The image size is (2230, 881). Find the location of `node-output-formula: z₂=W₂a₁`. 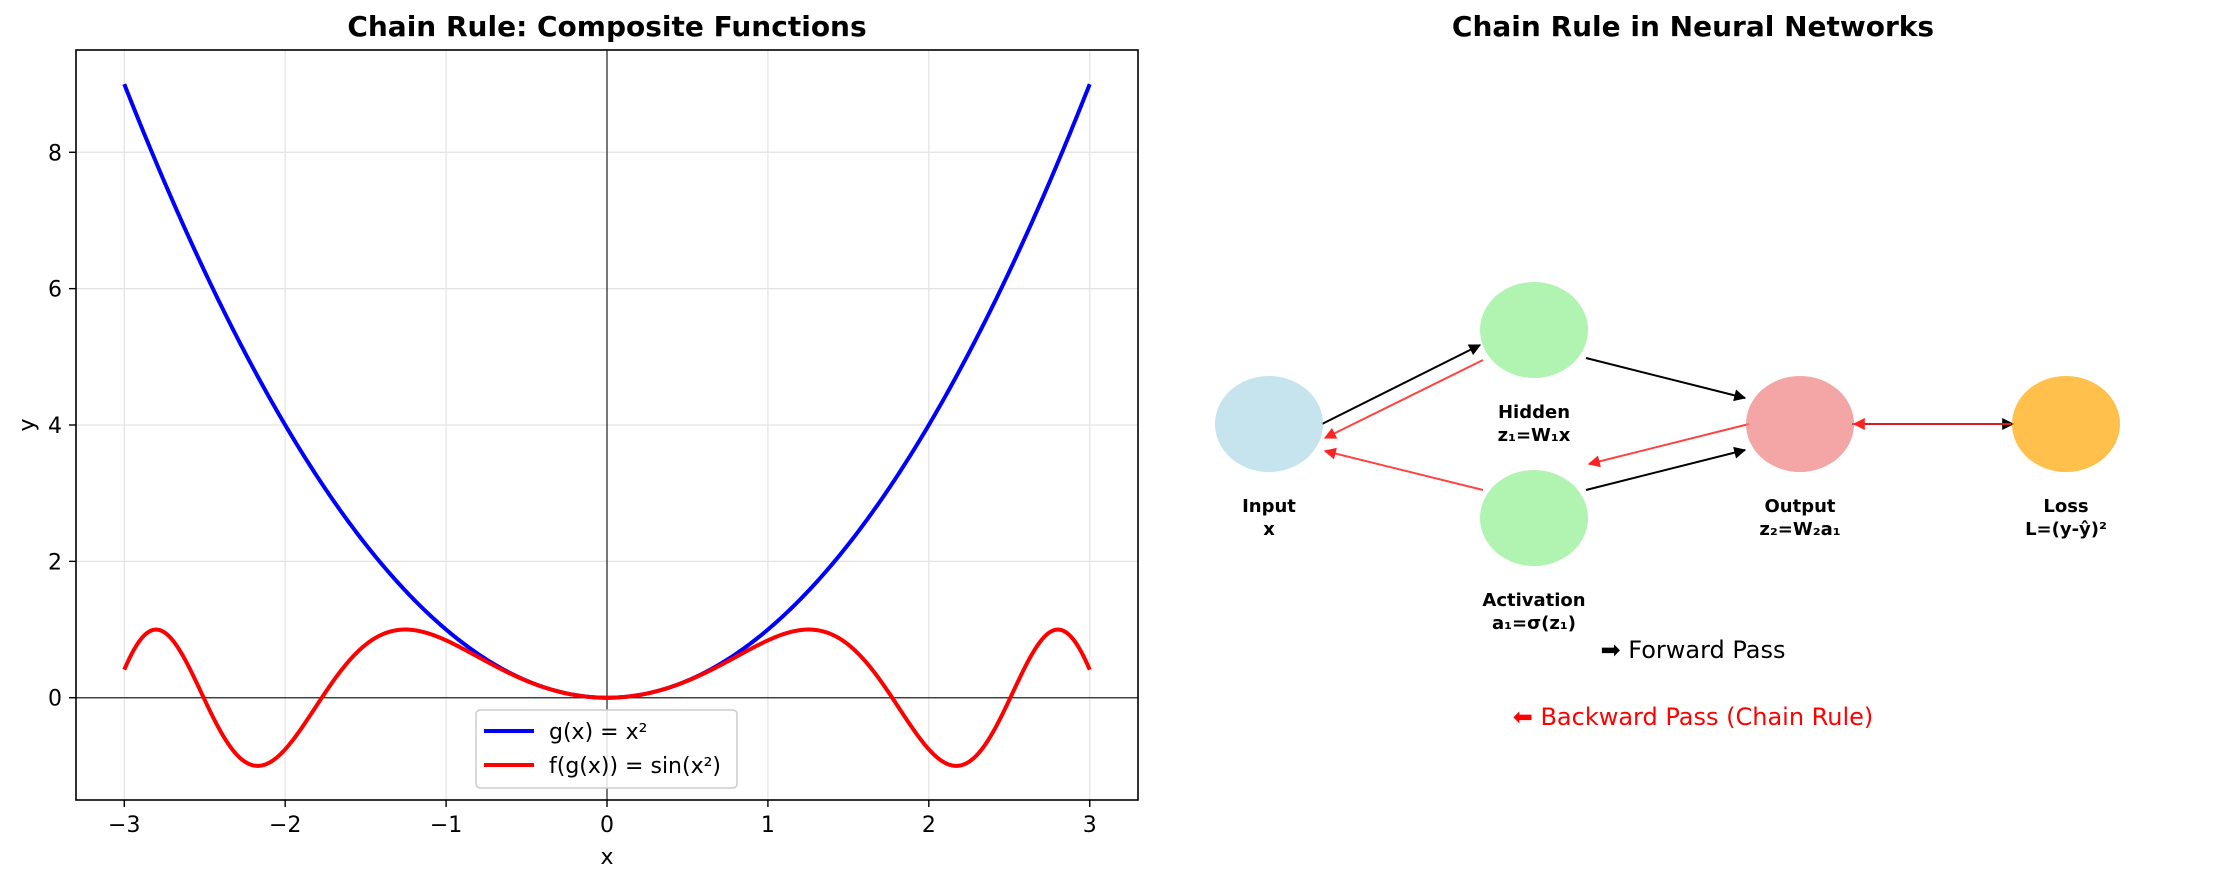

node-output-formula: z₂=W₂a₁ is located at coordinates (1799, 529).